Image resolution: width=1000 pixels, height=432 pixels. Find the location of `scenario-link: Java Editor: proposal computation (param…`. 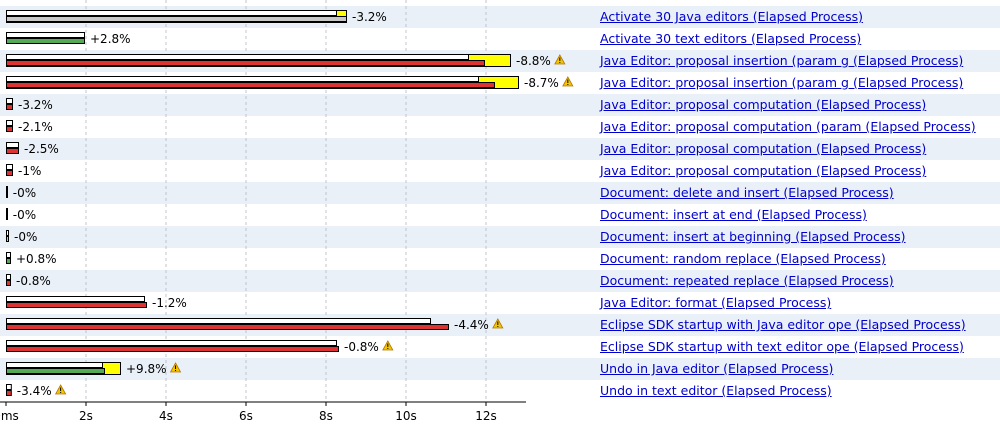

scenario-link: Java Editor: proposal computation (param… is located at coordinates (788, 126).